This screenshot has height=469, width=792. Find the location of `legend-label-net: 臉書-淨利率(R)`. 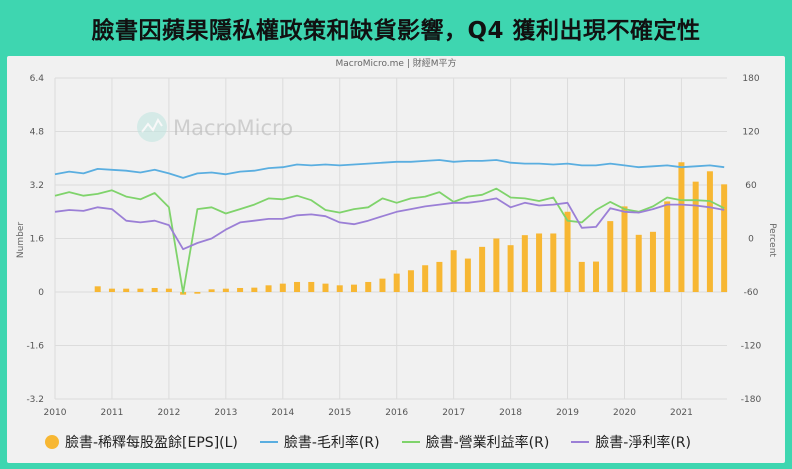

legend-label-net: 臉書-淨利率(R) is located at coordinates (643, 443).